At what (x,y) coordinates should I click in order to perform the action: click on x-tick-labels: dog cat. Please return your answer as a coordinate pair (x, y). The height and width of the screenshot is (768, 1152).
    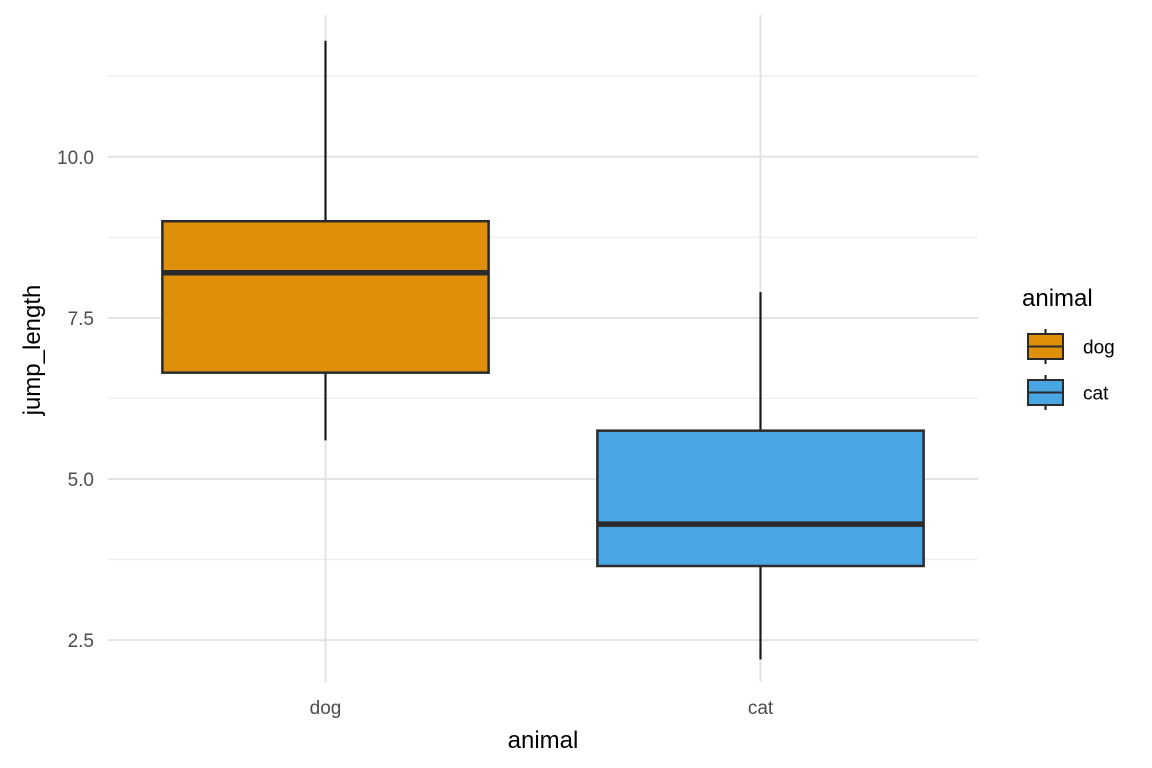
    Looking at the image, I should click on (542, 708).